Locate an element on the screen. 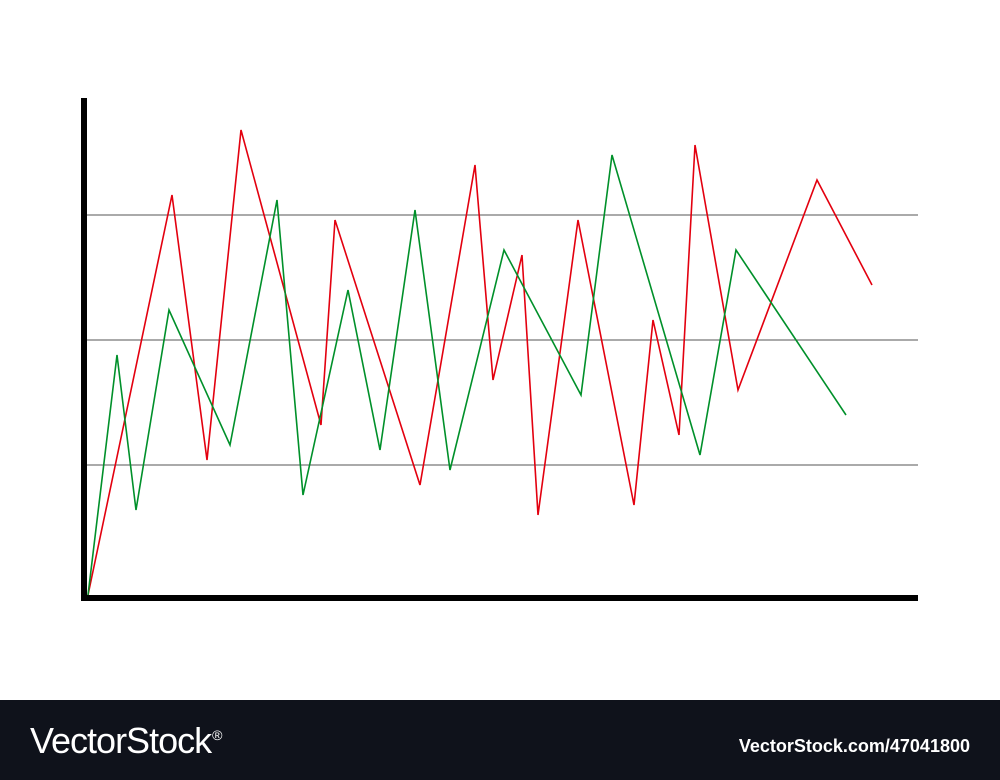 This screenshot has width=1000, height=780. watermark-footer: VectorStock® VectorStock.com/47041800 is located at coordinates (500, 740).